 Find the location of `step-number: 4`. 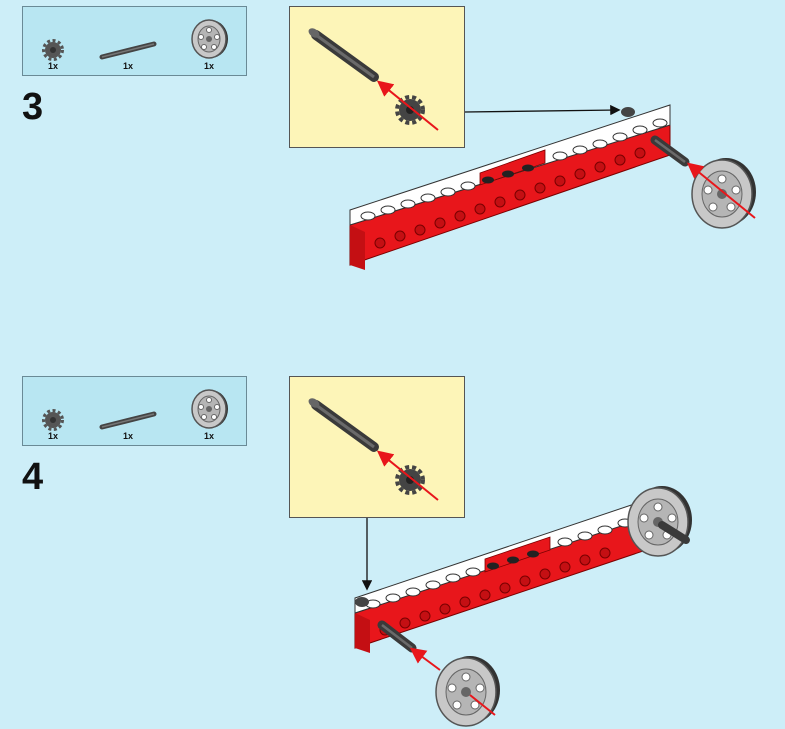

step-number: 4 is located at coordinates (33, 477).